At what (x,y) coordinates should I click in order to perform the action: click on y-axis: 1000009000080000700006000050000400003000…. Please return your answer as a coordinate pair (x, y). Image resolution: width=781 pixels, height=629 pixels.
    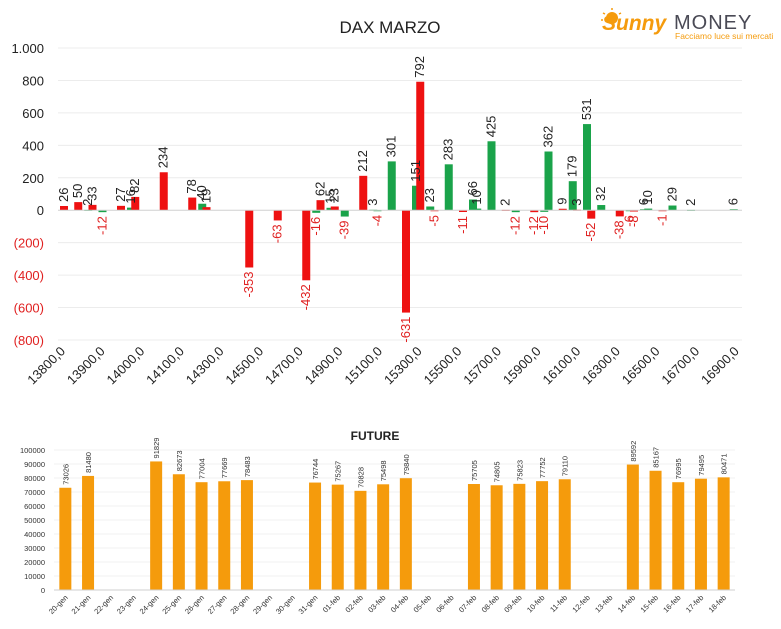
    Looking at the image, I should click on (32, 520).